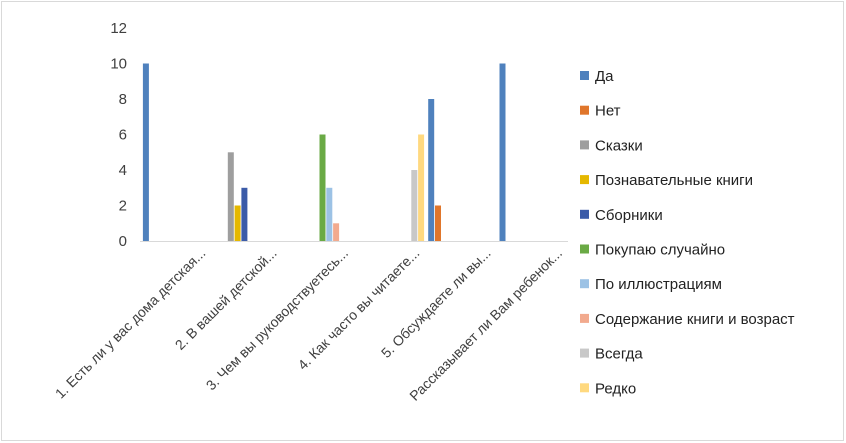  Describe the element at coordinates (674, 180) in the screenshot. I see `legend-label: Познавательные книги` at that location.